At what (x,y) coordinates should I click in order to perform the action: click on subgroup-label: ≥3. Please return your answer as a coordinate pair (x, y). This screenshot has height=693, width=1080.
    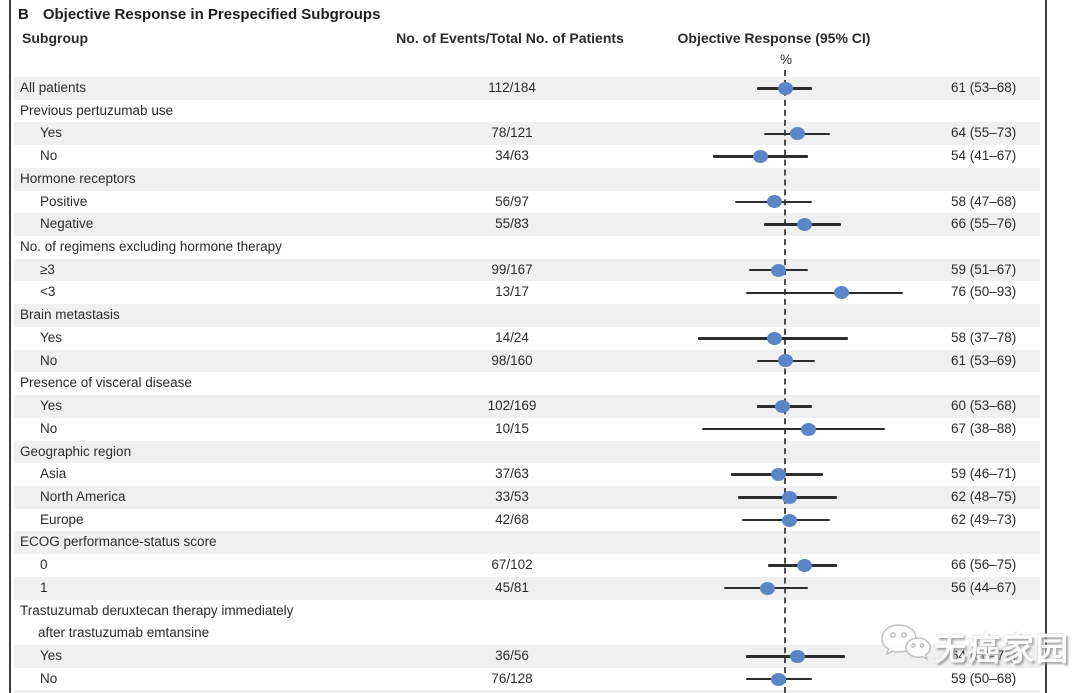
    Looking at the image, I should click on (47, 269).